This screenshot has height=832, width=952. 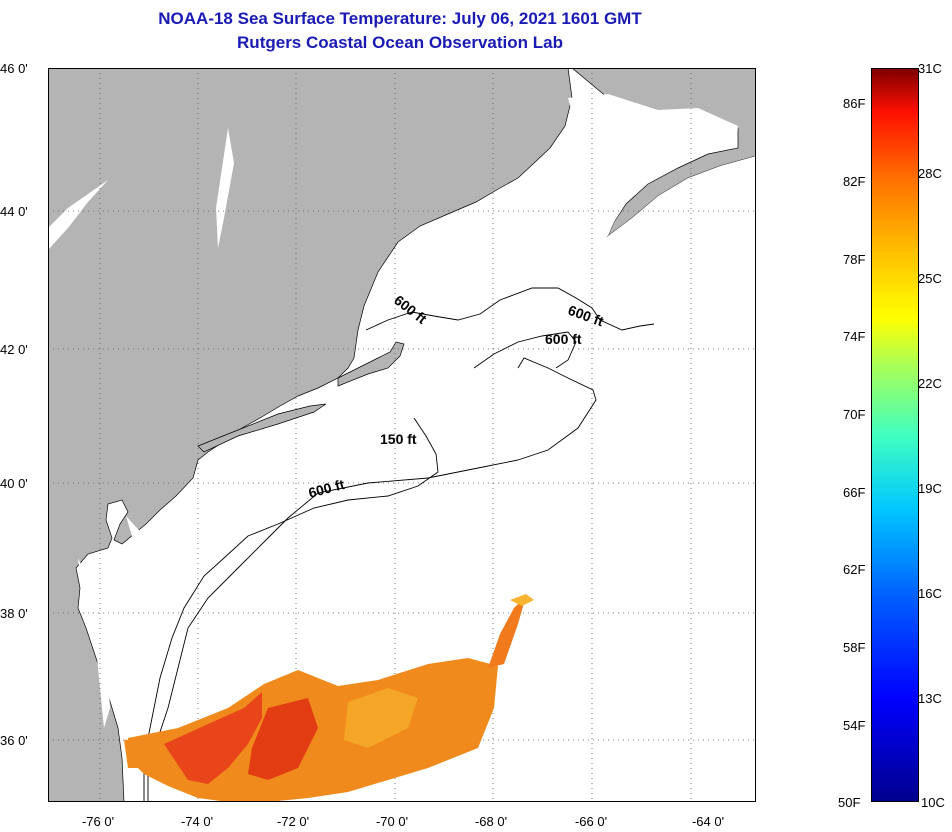 What do you see at coordinates (708, 821) in the screenshot?
I see `lon-label-64: -64 0'` at bounding box center [708, 821].